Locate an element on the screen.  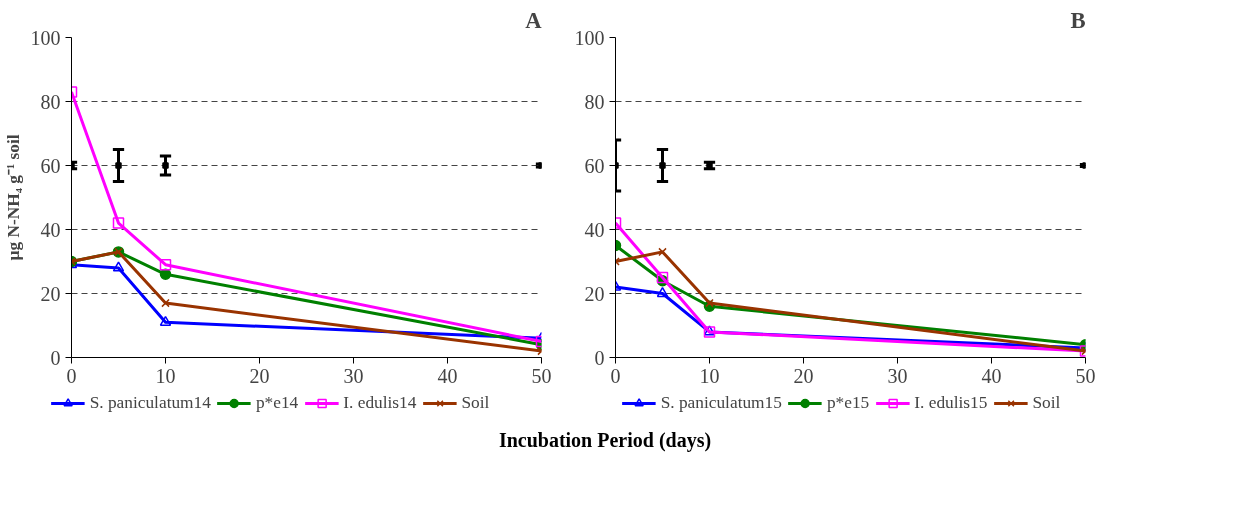
legend-label: S. paniculatum14 is located at coordinates (150, 403).